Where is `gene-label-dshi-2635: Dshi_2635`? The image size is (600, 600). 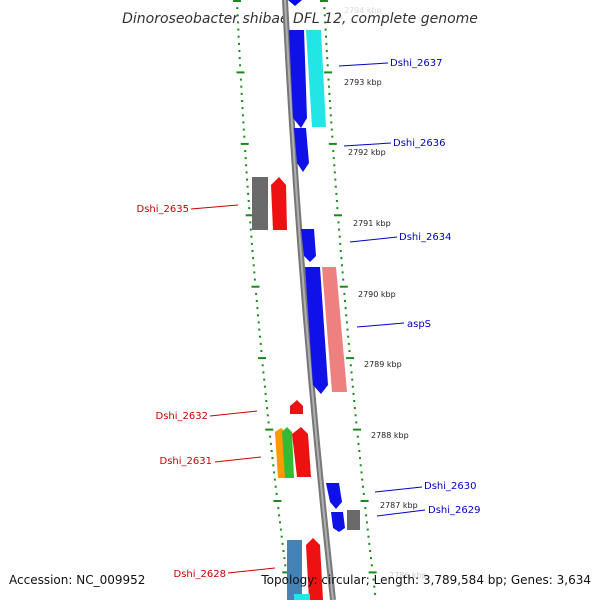 gene-label-dshi-2635: Dshi_2635 is located at coordinates (163, 209).